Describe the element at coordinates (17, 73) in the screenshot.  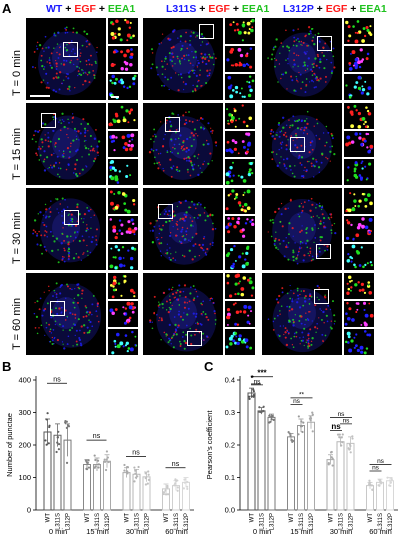
I see `row-label-t0: T = 0 min` at that location.